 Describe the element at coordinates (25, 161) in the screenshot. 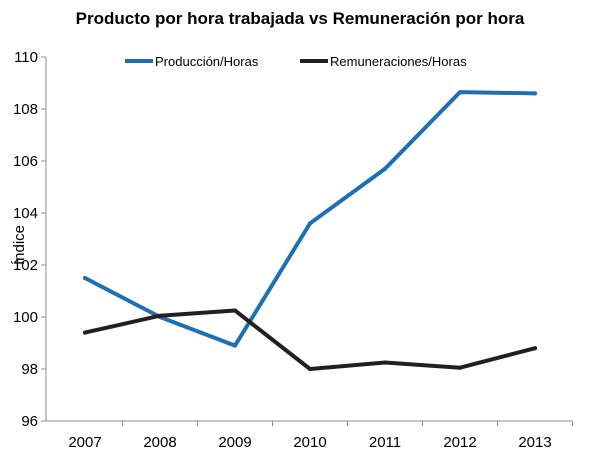

I see `y-tick-label: 106` at that location.